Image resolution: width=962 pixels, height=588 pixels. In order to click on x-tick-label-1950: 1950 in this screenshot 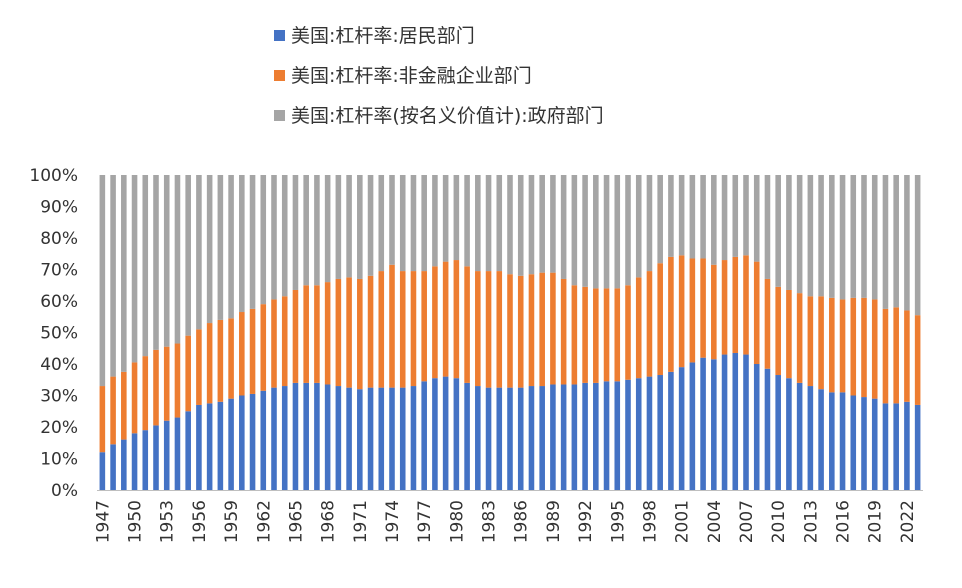, I will do `click(136, 521)`.